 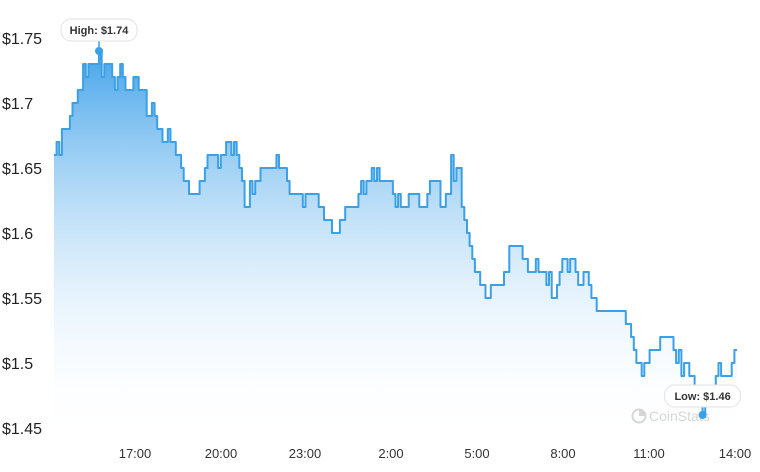 I want to click on low-label-box, so click(x=703, y=396).